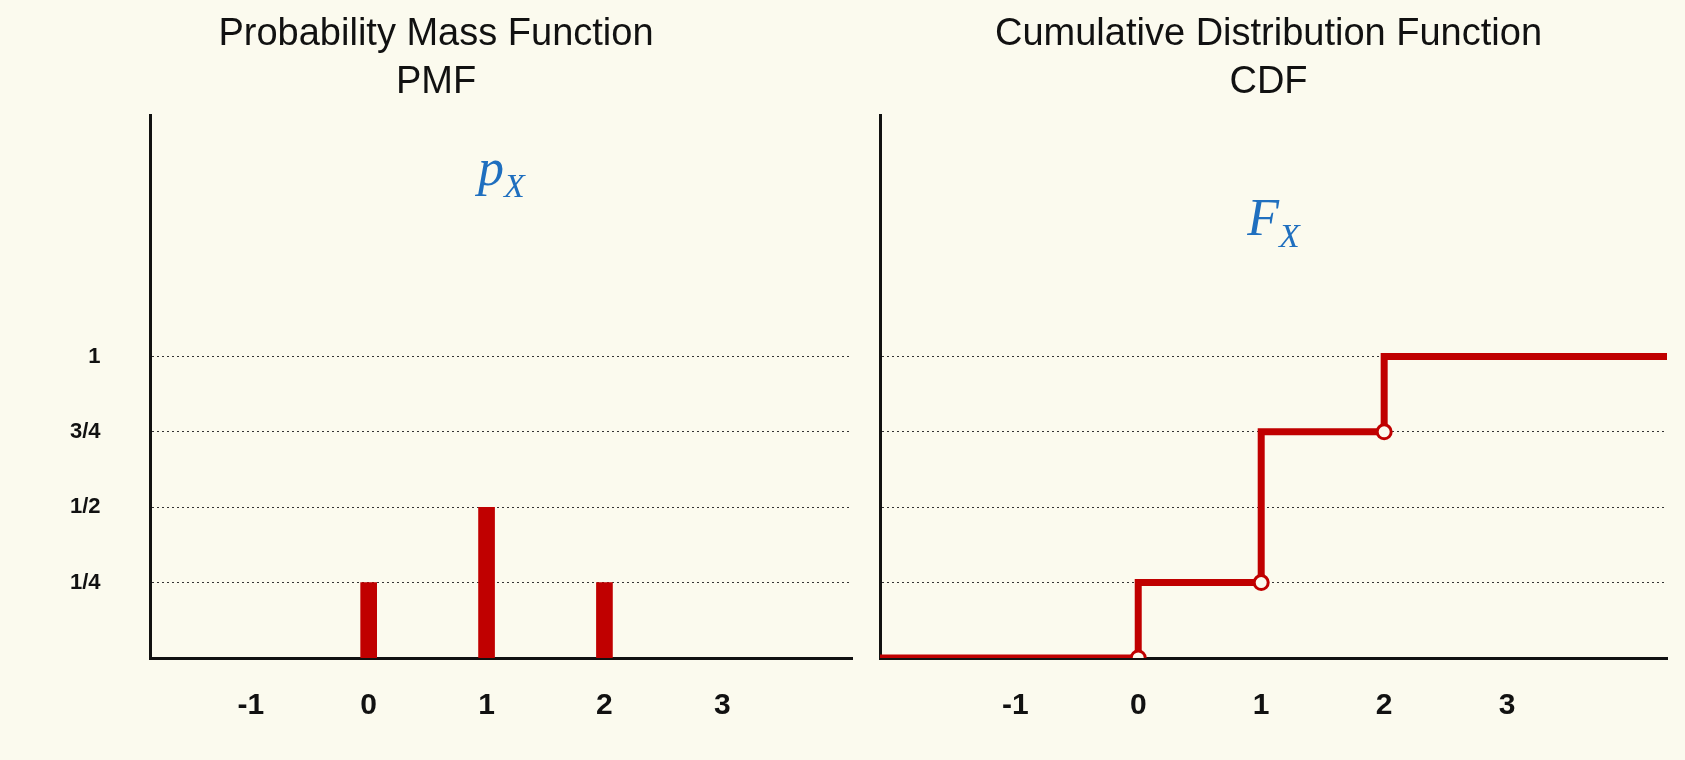 The width and height of the screenshot is (1685, 760). What do you see at coordinates (436, 79) in the screenshot?
I see `chart-subtitle: PMF` at bounding box center [436, 79].